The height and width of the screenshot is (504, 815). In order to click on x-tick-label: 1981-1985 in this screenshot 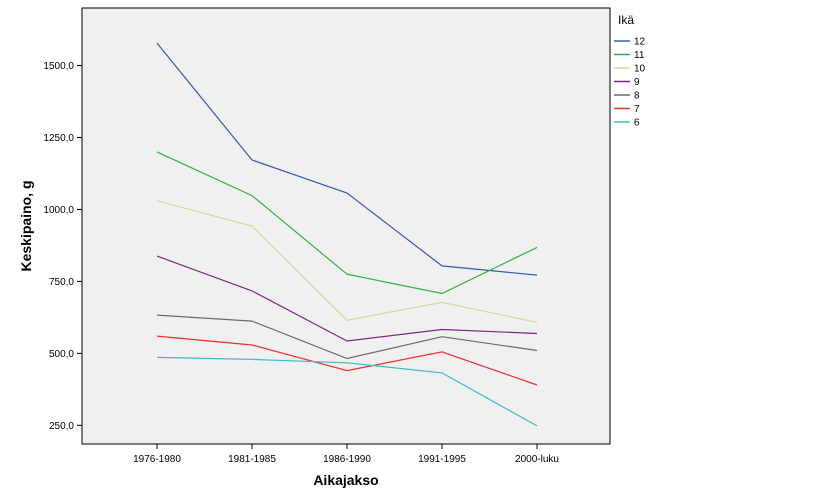, I will do `click(252, 459)`.